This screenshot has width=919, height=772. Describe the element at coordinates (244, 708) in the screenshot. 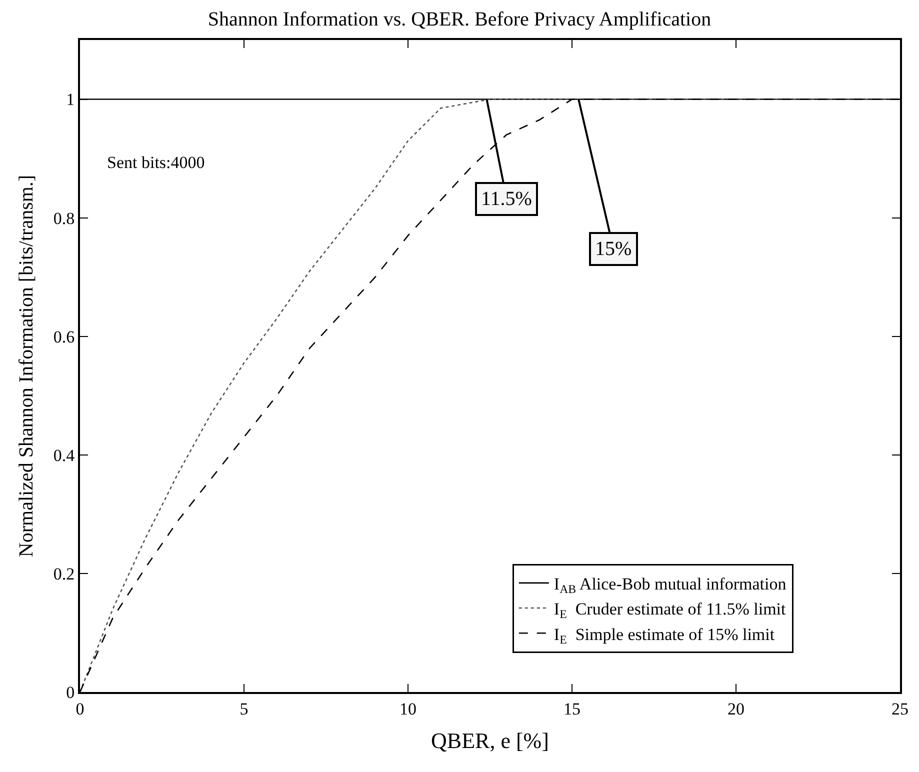

I see `x-tick-label: 5` at that location.